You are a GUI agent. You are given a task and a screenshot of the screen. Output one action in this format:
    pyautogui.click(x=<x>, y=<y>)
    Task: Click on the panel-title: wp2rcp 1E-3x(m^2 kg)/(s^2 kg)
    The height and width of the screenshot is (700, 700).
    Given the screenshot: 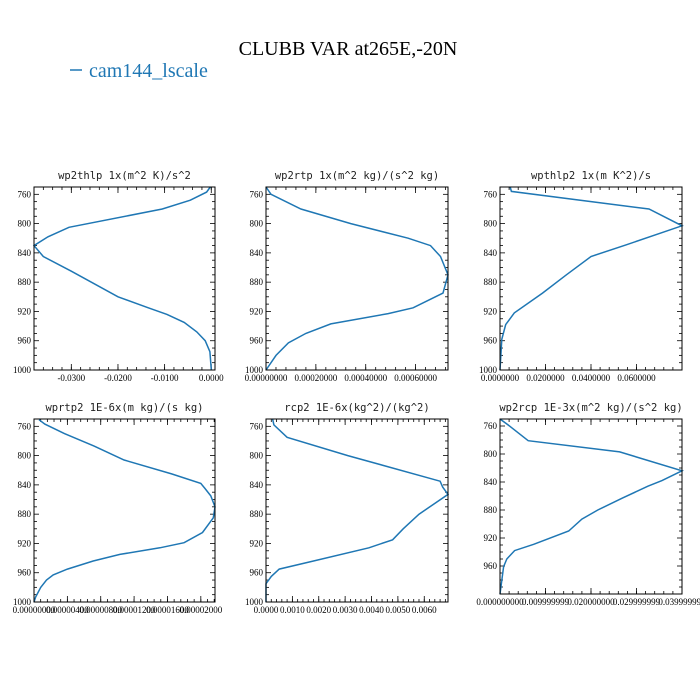 What is the action you would take?
    pyautogui.click(x=590, y=408)
    